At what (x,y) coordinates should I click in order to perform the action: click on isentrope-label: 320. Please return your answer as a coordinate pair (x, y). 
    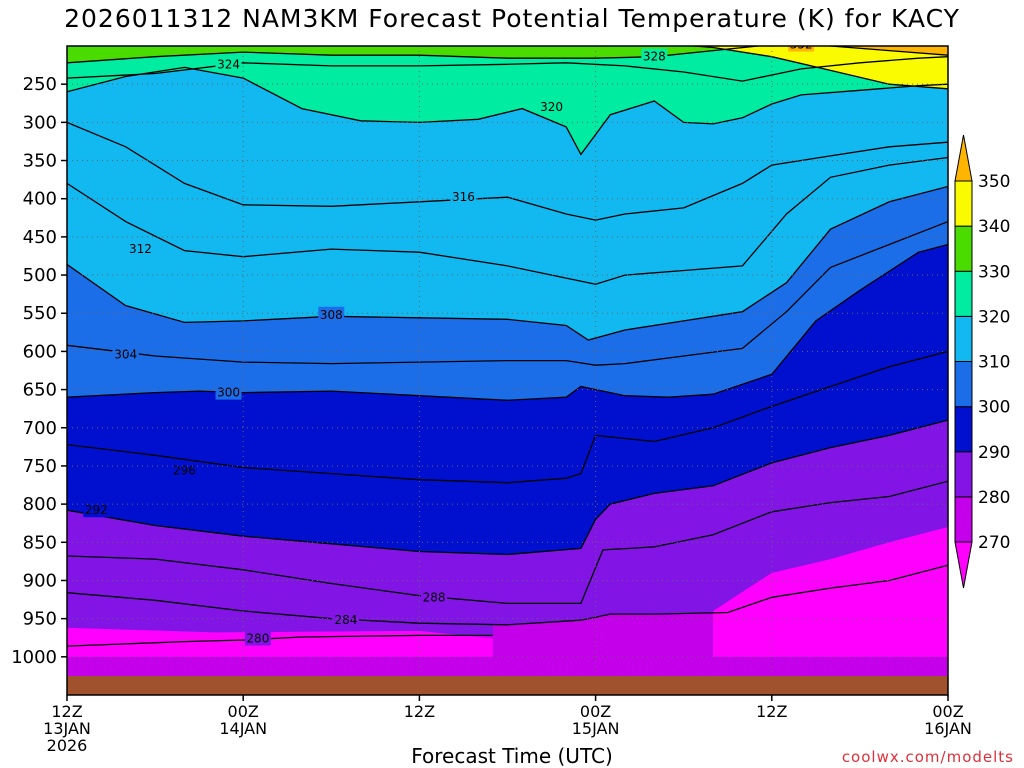
    Looking at the image, I should click on (551, 107).